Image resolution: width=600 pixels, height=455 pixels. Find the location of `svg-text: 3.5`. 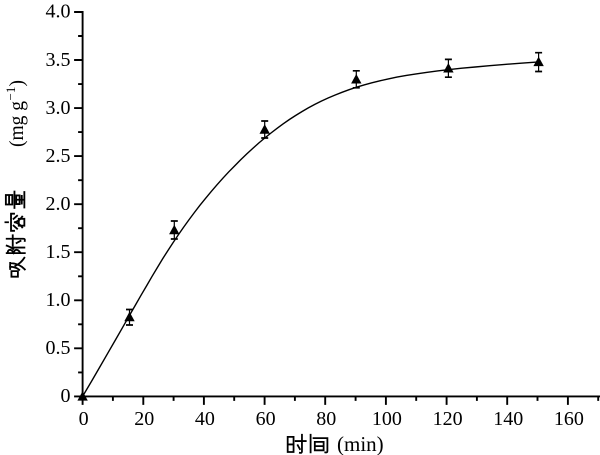

svg-text: 3.5 is located at coordinates (58, 60).